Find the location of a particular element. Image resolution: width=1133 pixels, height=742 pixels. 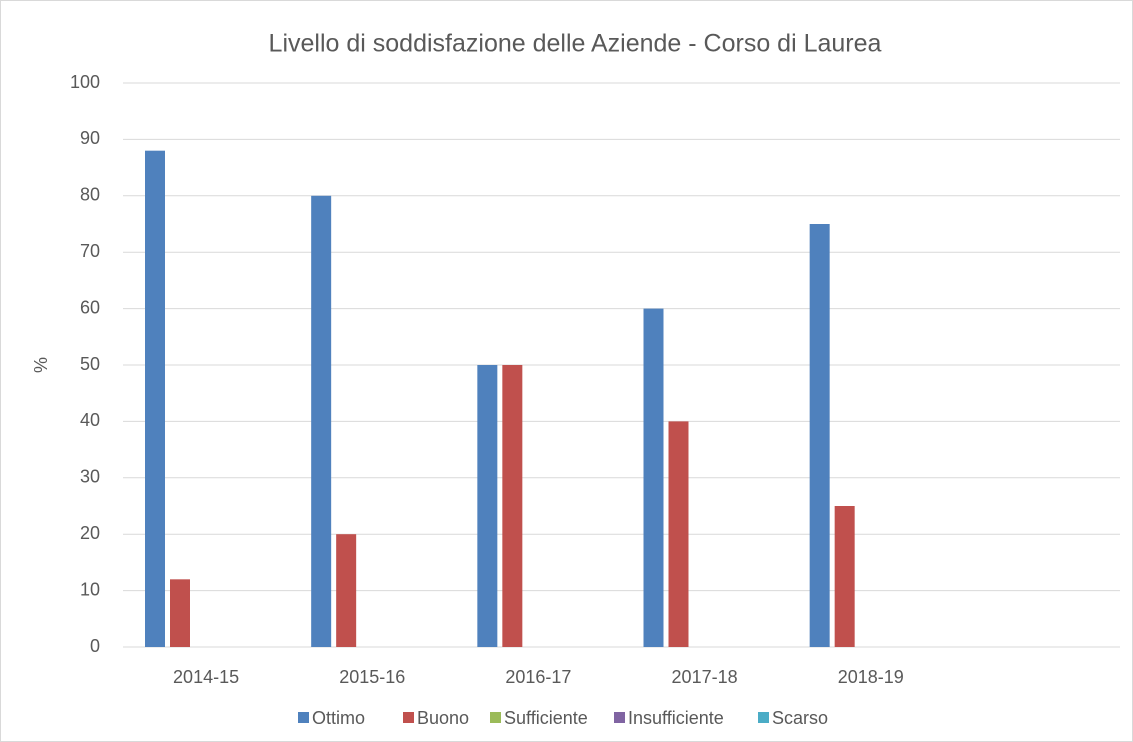

y-tick-label: 60 is located at coordinates (90, 307).